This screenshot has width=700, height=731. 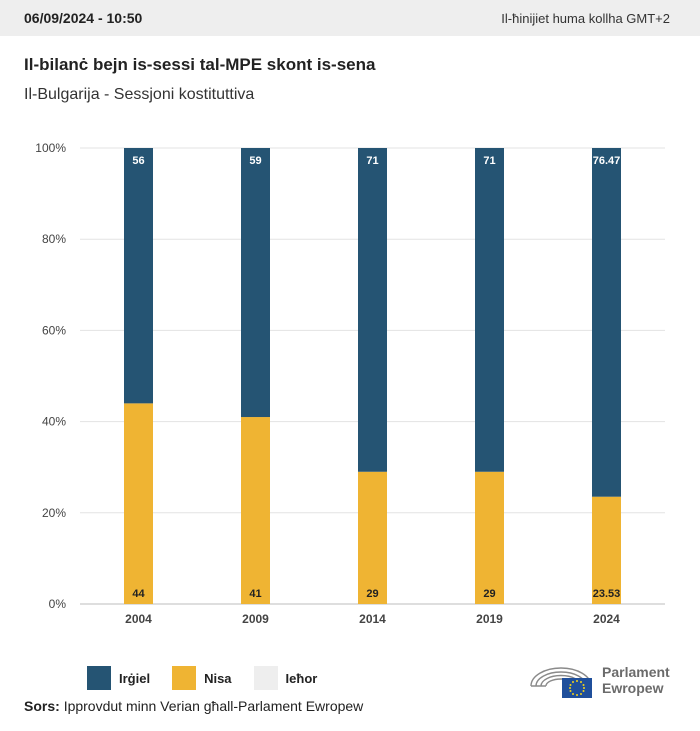 What do you see at coordinates (135, 678) in the screenshot?
I see `legend-label-men: Irġiel` at bounding box center [135, 678].